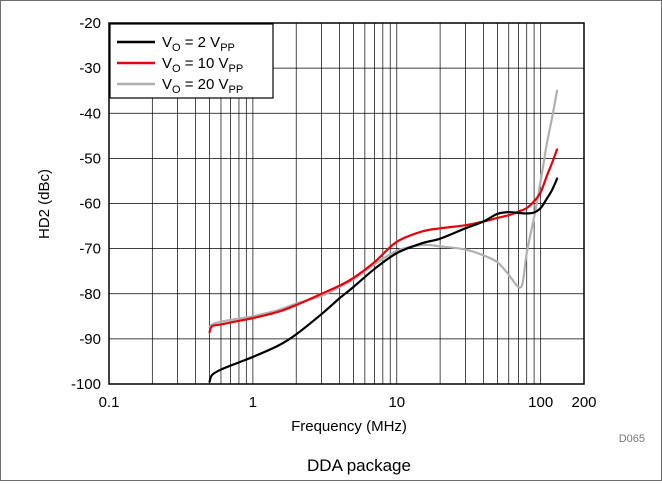  What do you see at coordinates (540, 402) in the screenshot?
I see `x-tick-label: 100` at bounding box center [540, 402].